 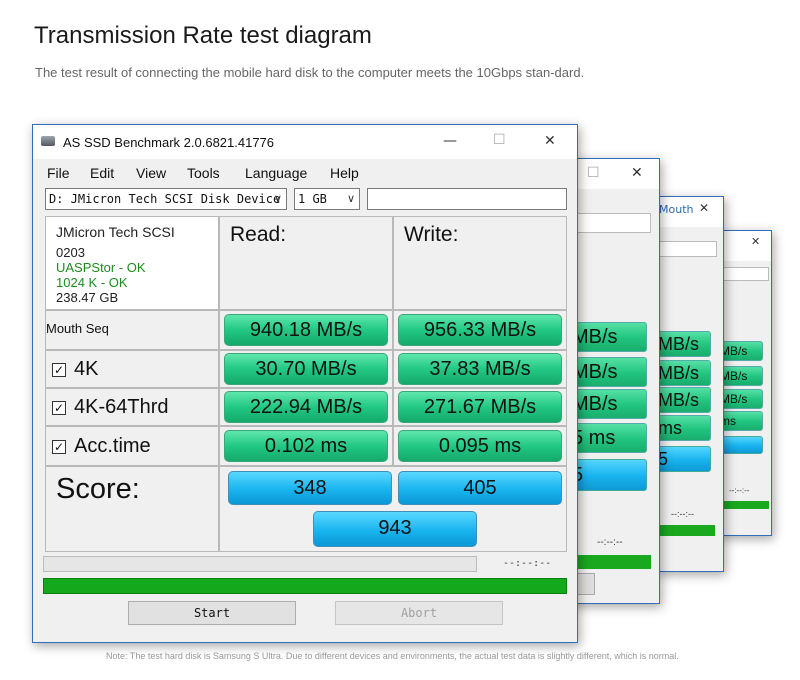 I want to click on bg2-titlebar, so click(x=690, y=212).